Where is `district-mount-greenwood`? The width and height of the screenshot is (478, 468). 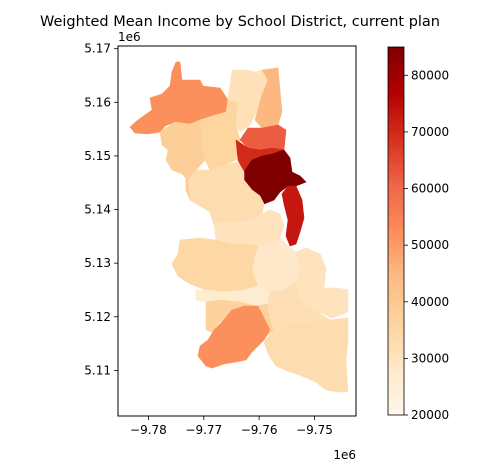 district-mount-greenwood is located at coordinates (234, 337).